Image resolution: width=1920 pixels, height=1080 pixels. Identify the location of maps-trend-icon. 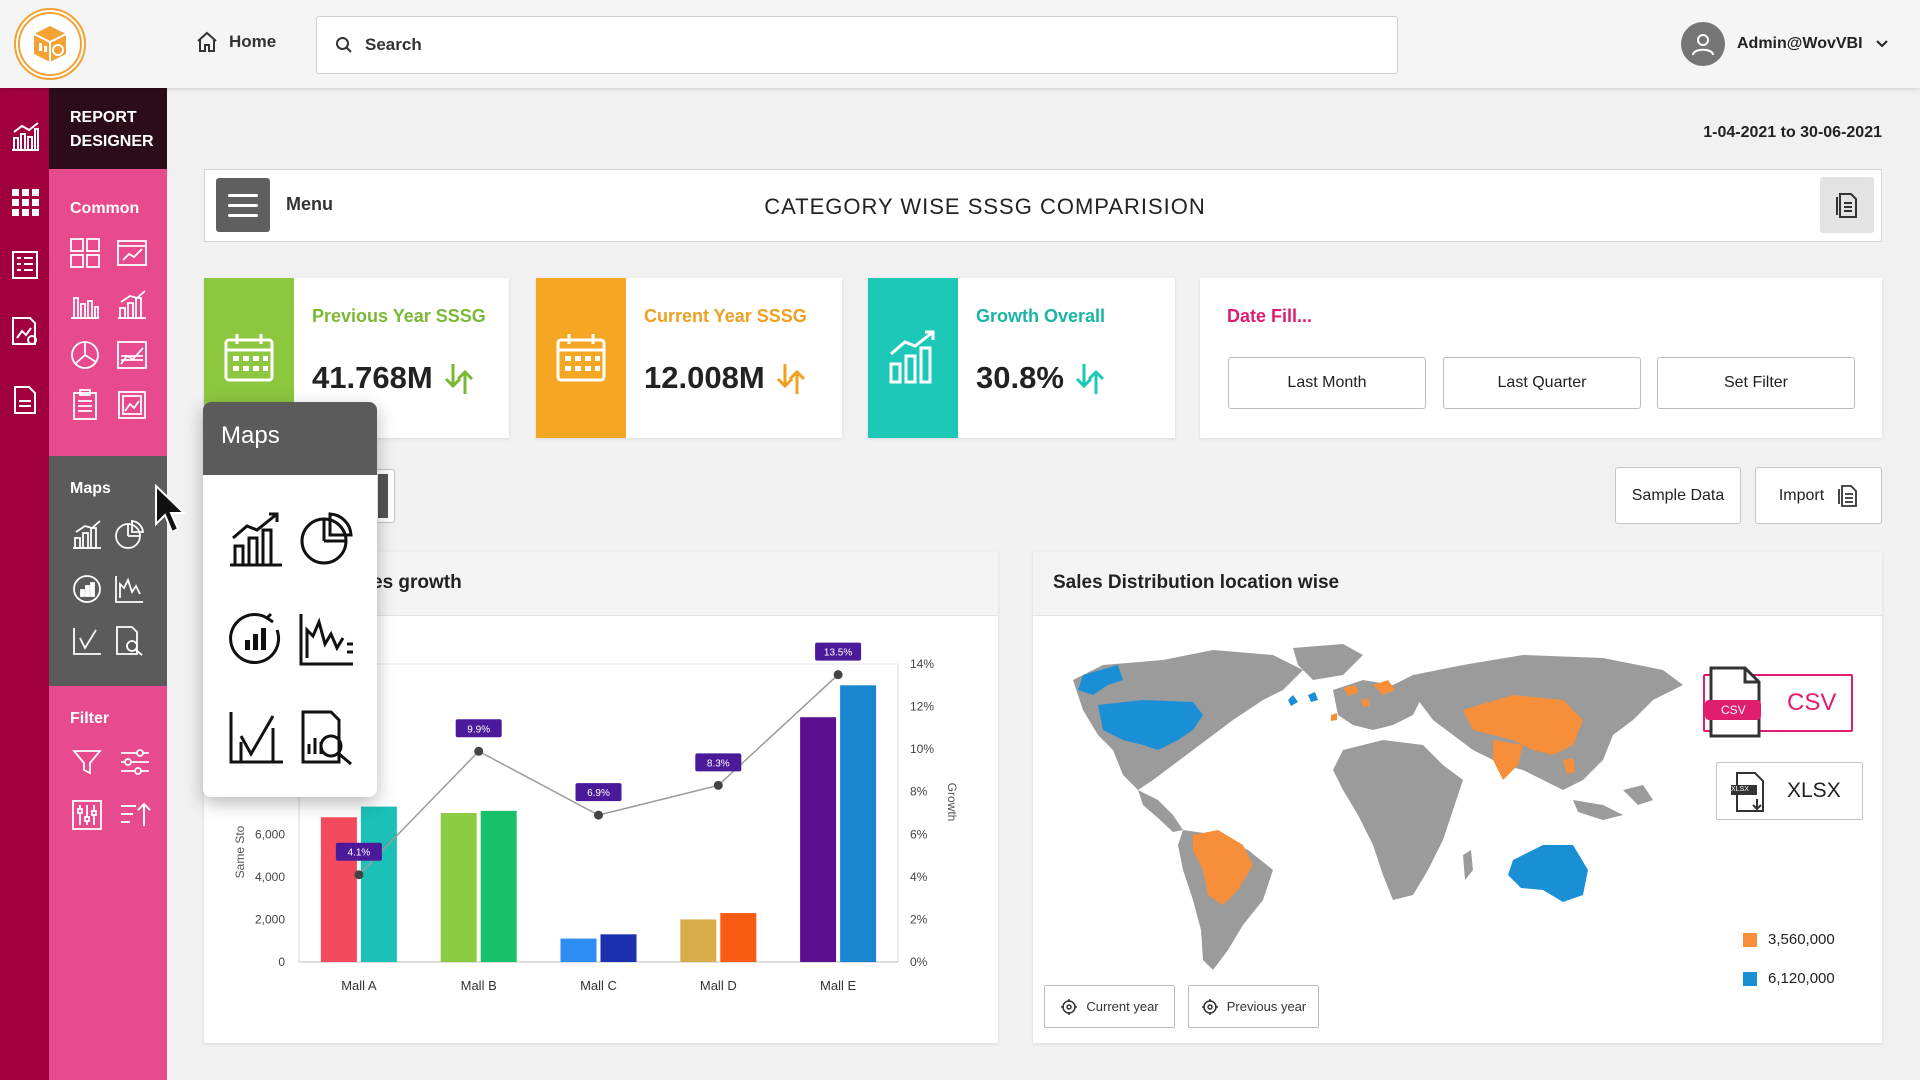
(129, 589).